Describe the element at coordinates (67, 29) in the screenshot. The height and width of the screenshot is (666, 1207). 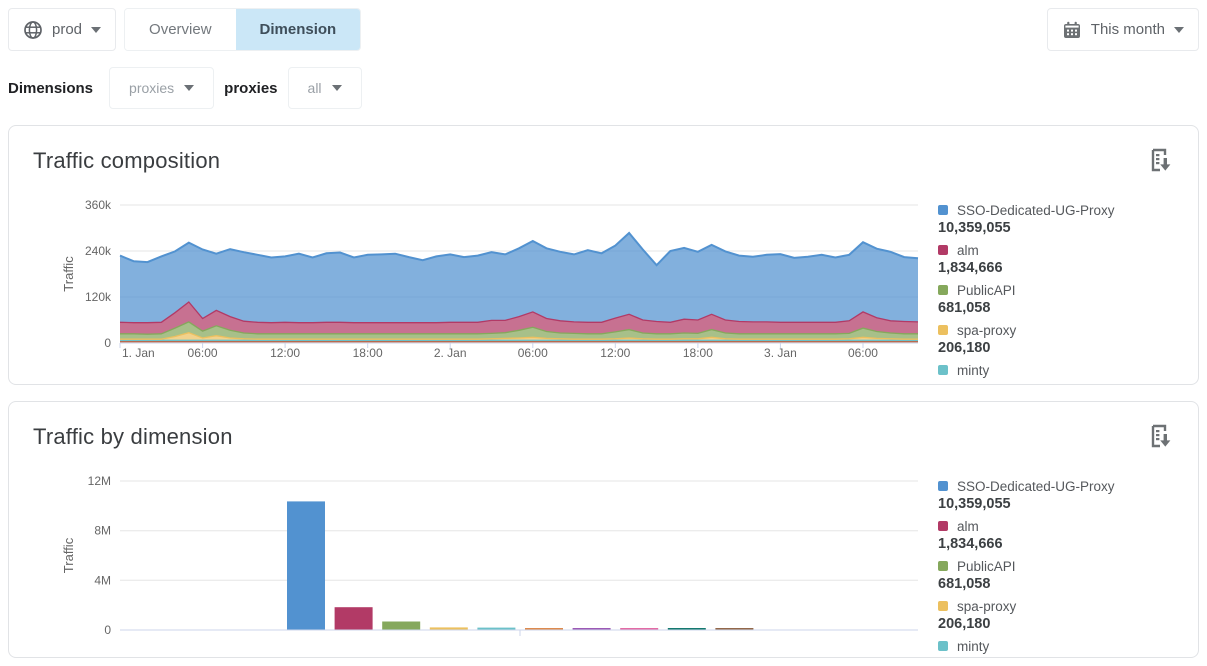
I see `environment-label: prod` at that location.